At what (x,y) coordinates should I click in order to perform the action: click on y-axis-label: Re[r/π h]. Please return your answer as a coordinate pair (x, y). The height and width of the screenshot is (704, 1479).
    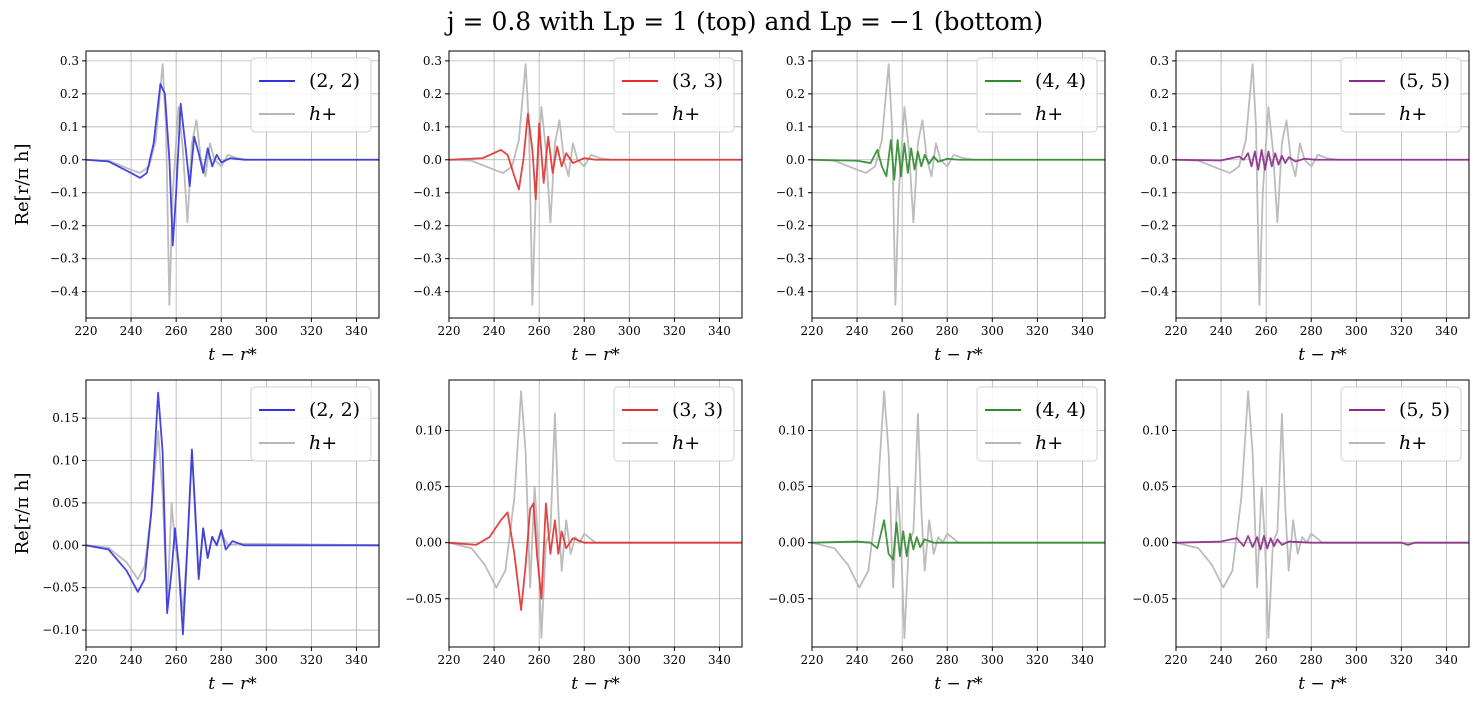
    Looking at the image, I should click on (22, 184).